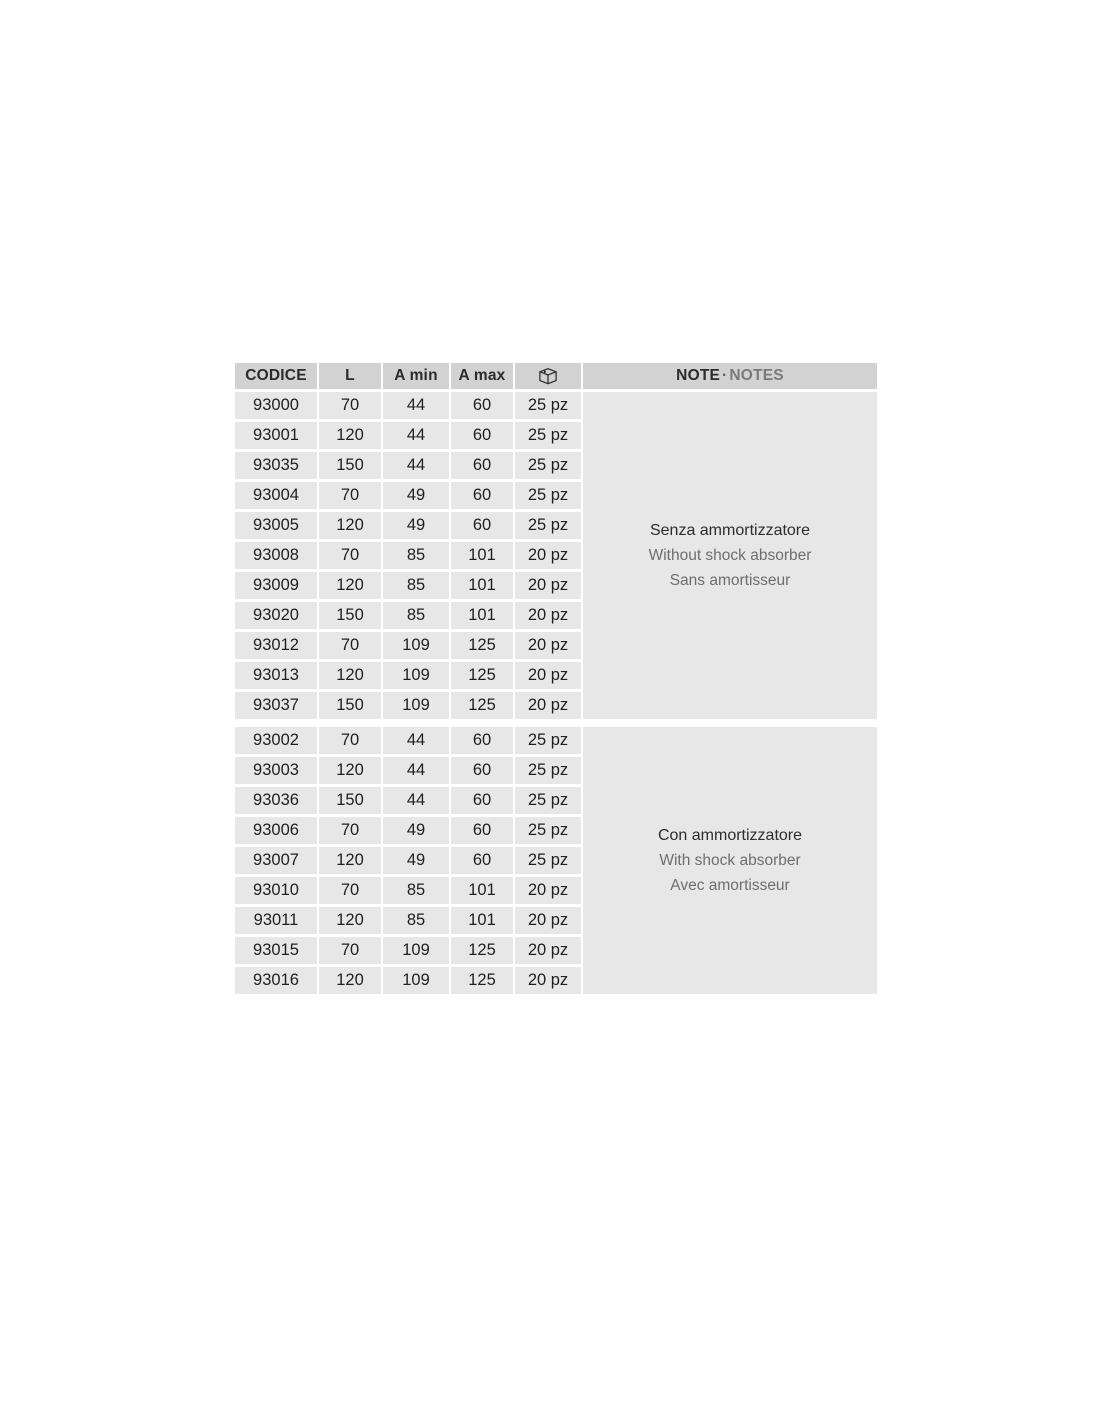 The height and width of the screenshot is (1422, 1100). I want to click on cell-codice: 93013, so click(276, 675).